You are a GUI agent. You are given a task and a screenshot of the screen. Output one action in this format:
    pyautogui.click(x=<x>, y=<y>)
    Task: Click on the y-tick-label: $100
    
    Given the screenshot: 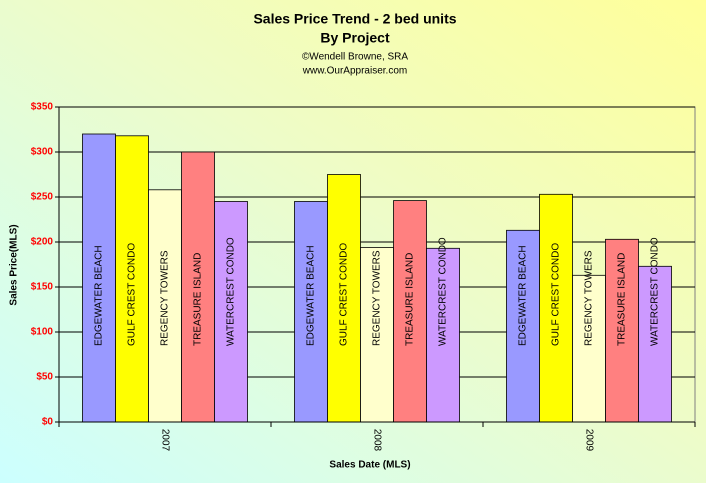 What is the action you would take?
    pyautogui.click(x=42, y=332)
    